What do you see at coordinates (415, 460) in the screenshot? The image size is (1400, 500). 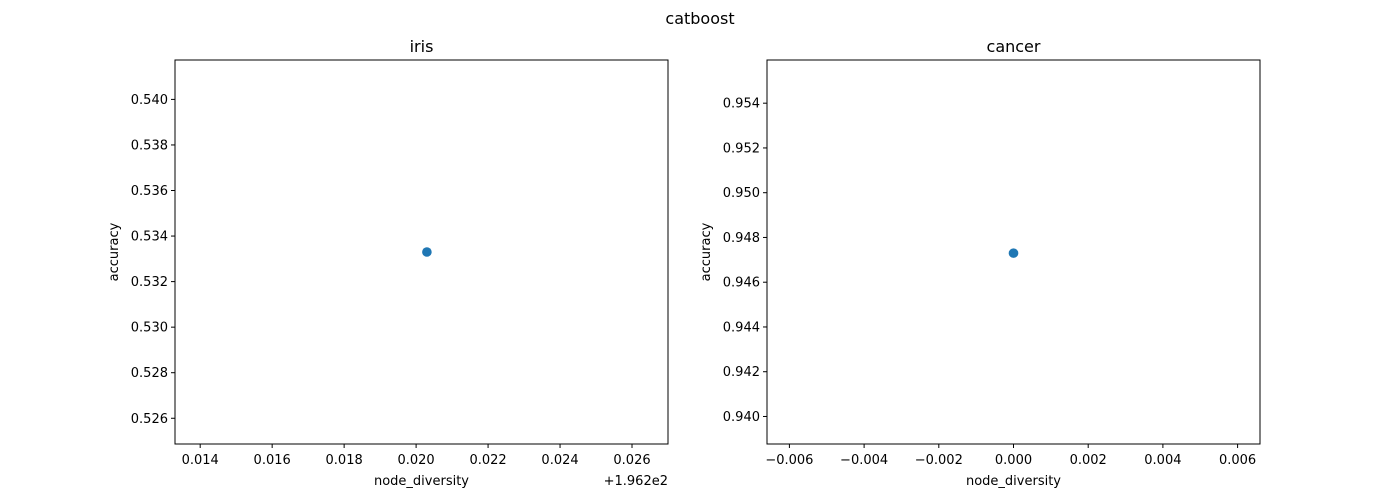 I see `x-tick-label: 0.020` at bounding box center [415, 460].